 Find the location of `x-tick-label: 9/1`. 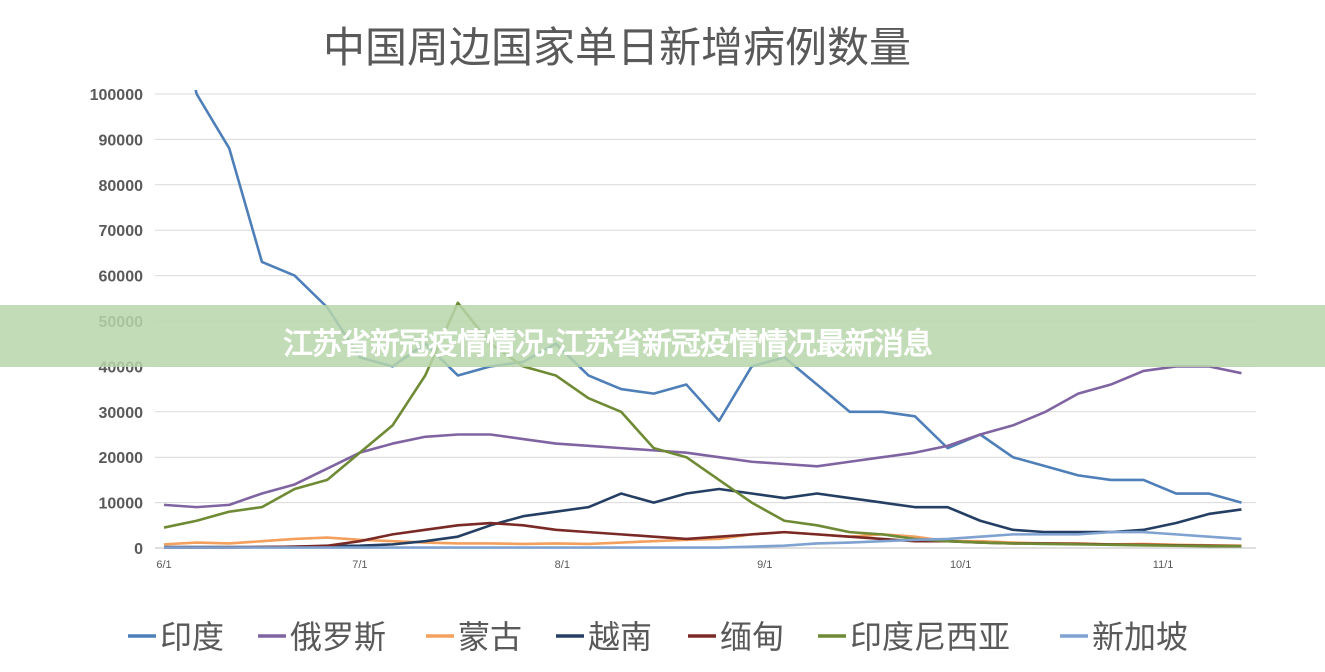

x-tick-label: 9/1 is located at coordinates (764, 565).